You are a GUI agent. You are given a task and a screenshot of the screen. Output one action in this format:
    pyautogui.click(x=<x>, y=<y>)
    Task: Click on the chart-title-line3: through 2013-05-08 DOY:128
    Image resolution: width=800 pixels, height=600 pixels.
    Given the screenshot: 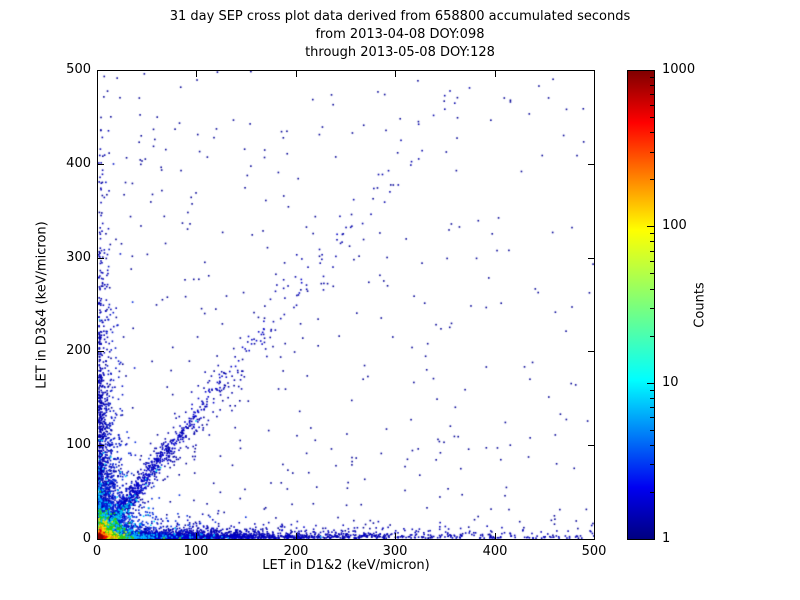 What is the action you would take?
    pyautogui.click(x=400, y=52)
    